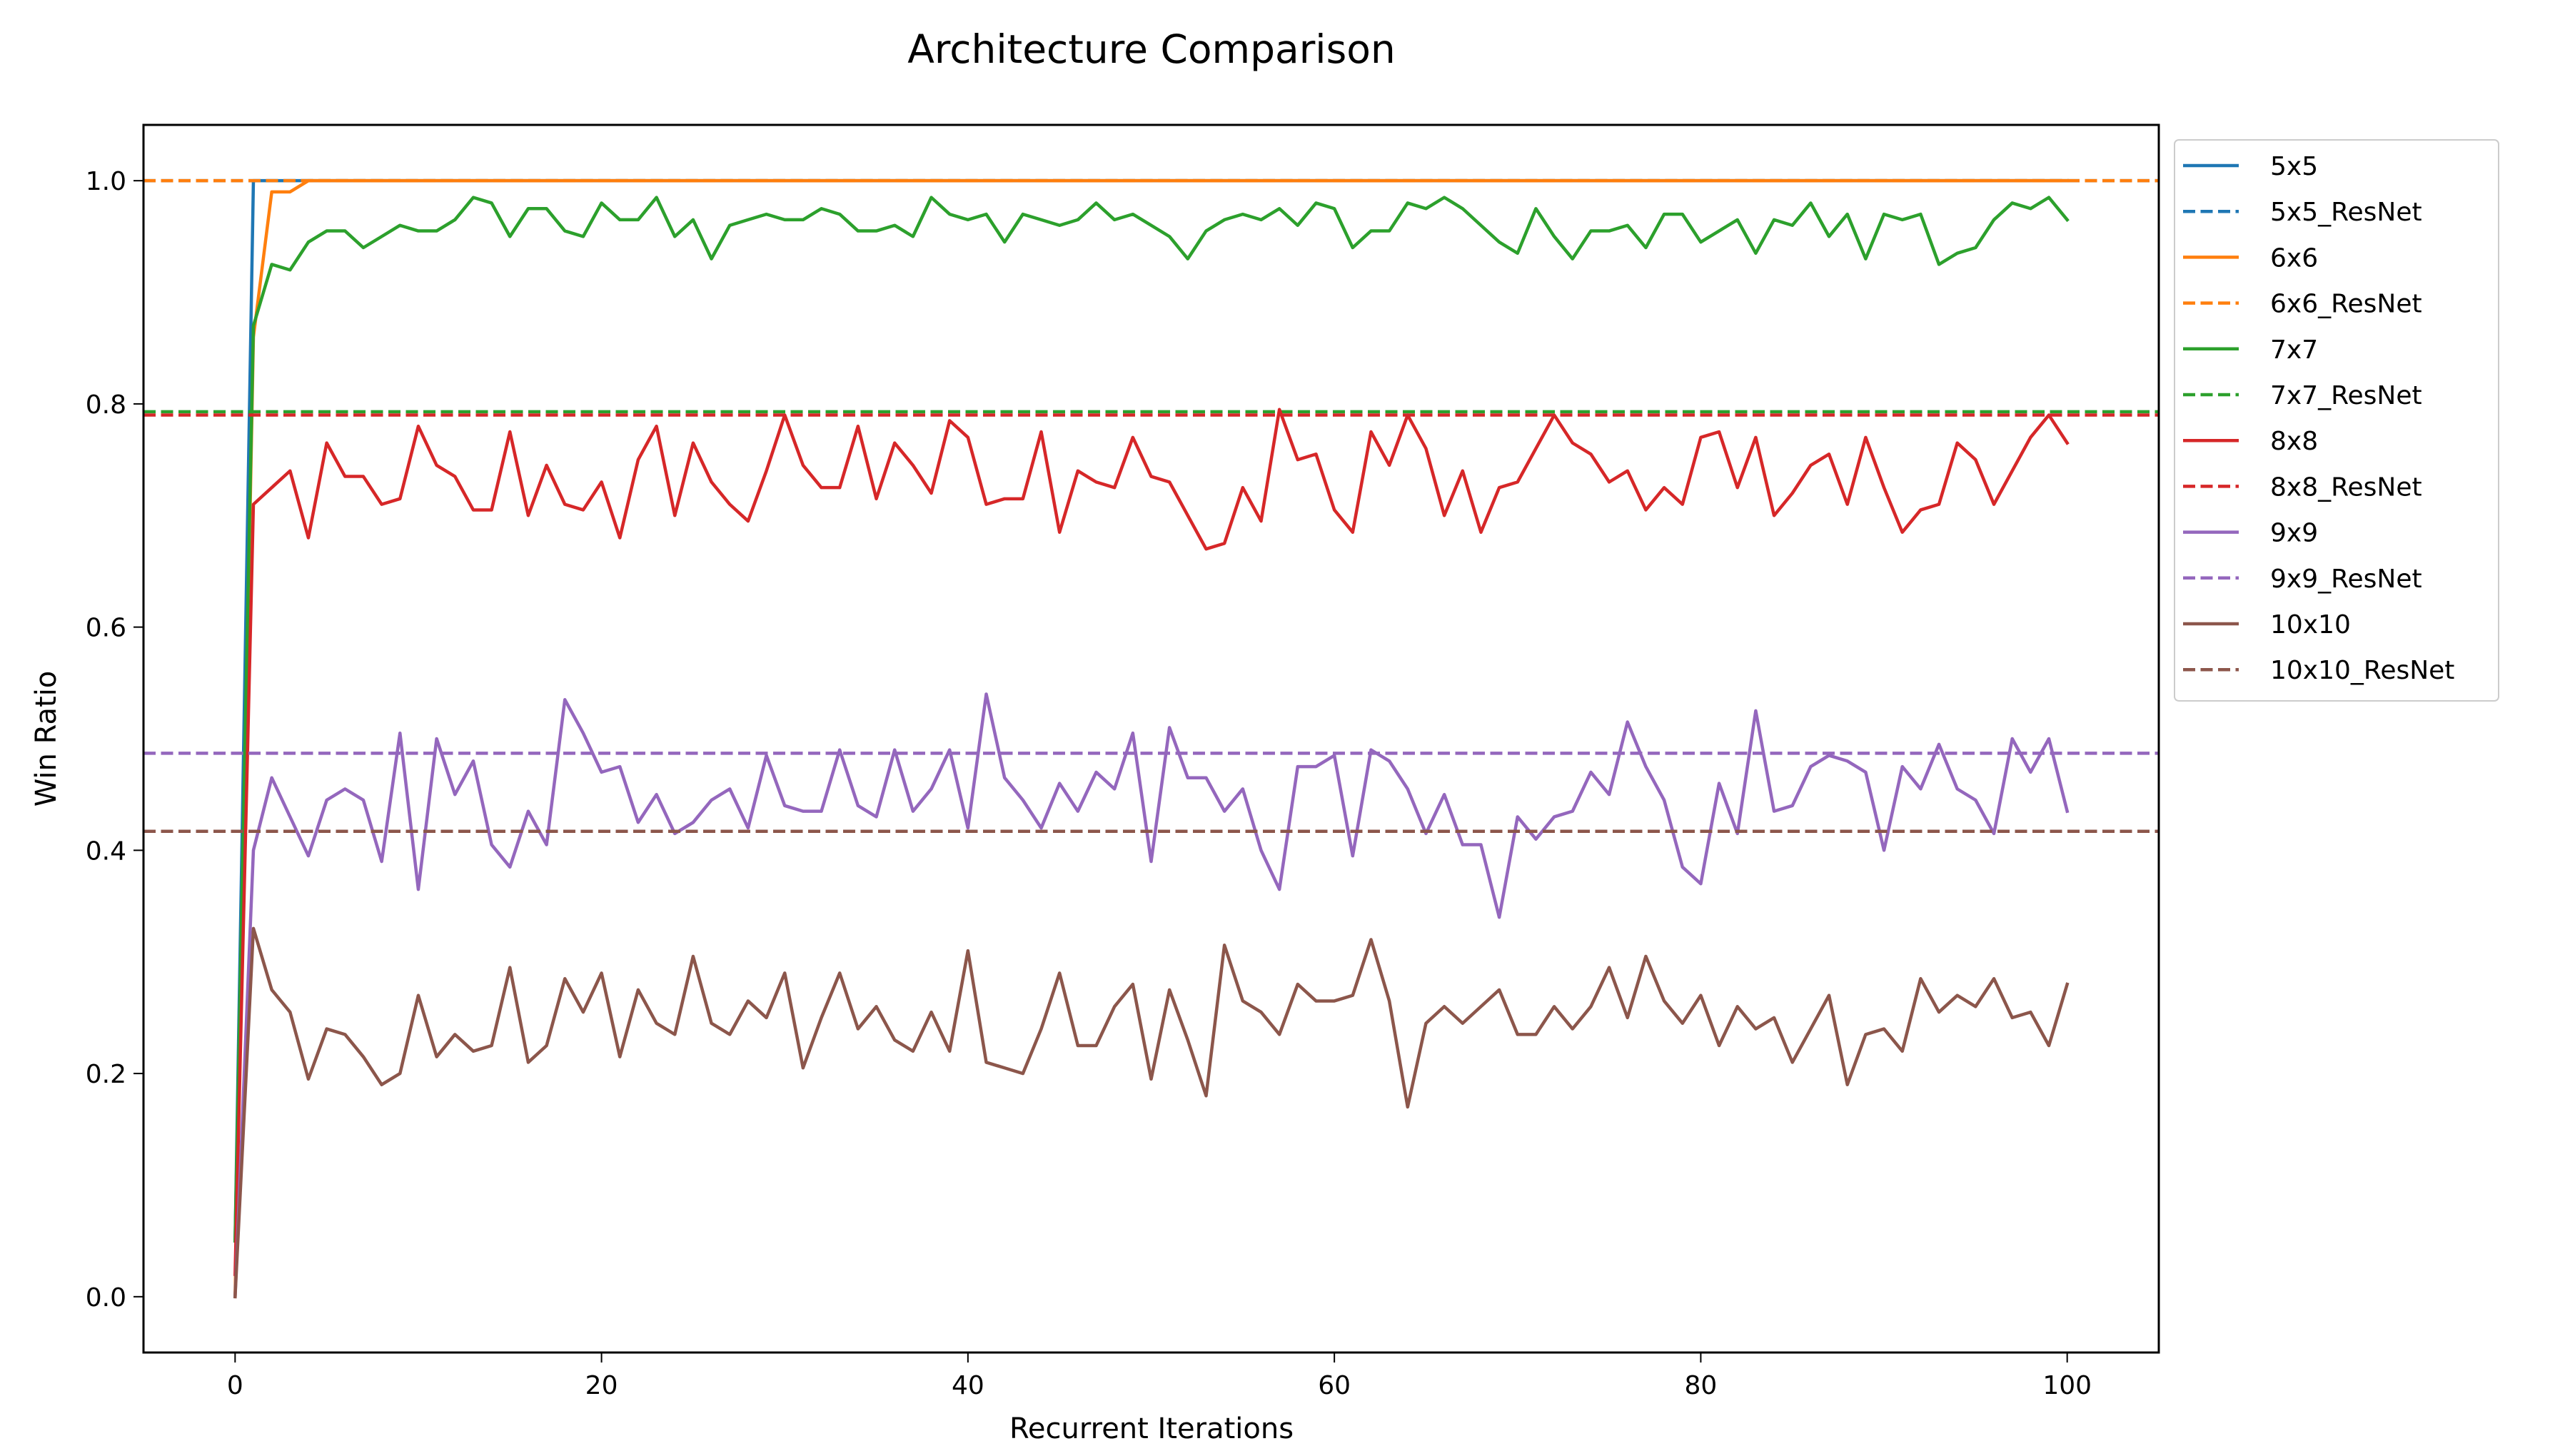 The image size is (2570, 1456). I want to click on y-tick-label: 0.2, so click(106, 1074).